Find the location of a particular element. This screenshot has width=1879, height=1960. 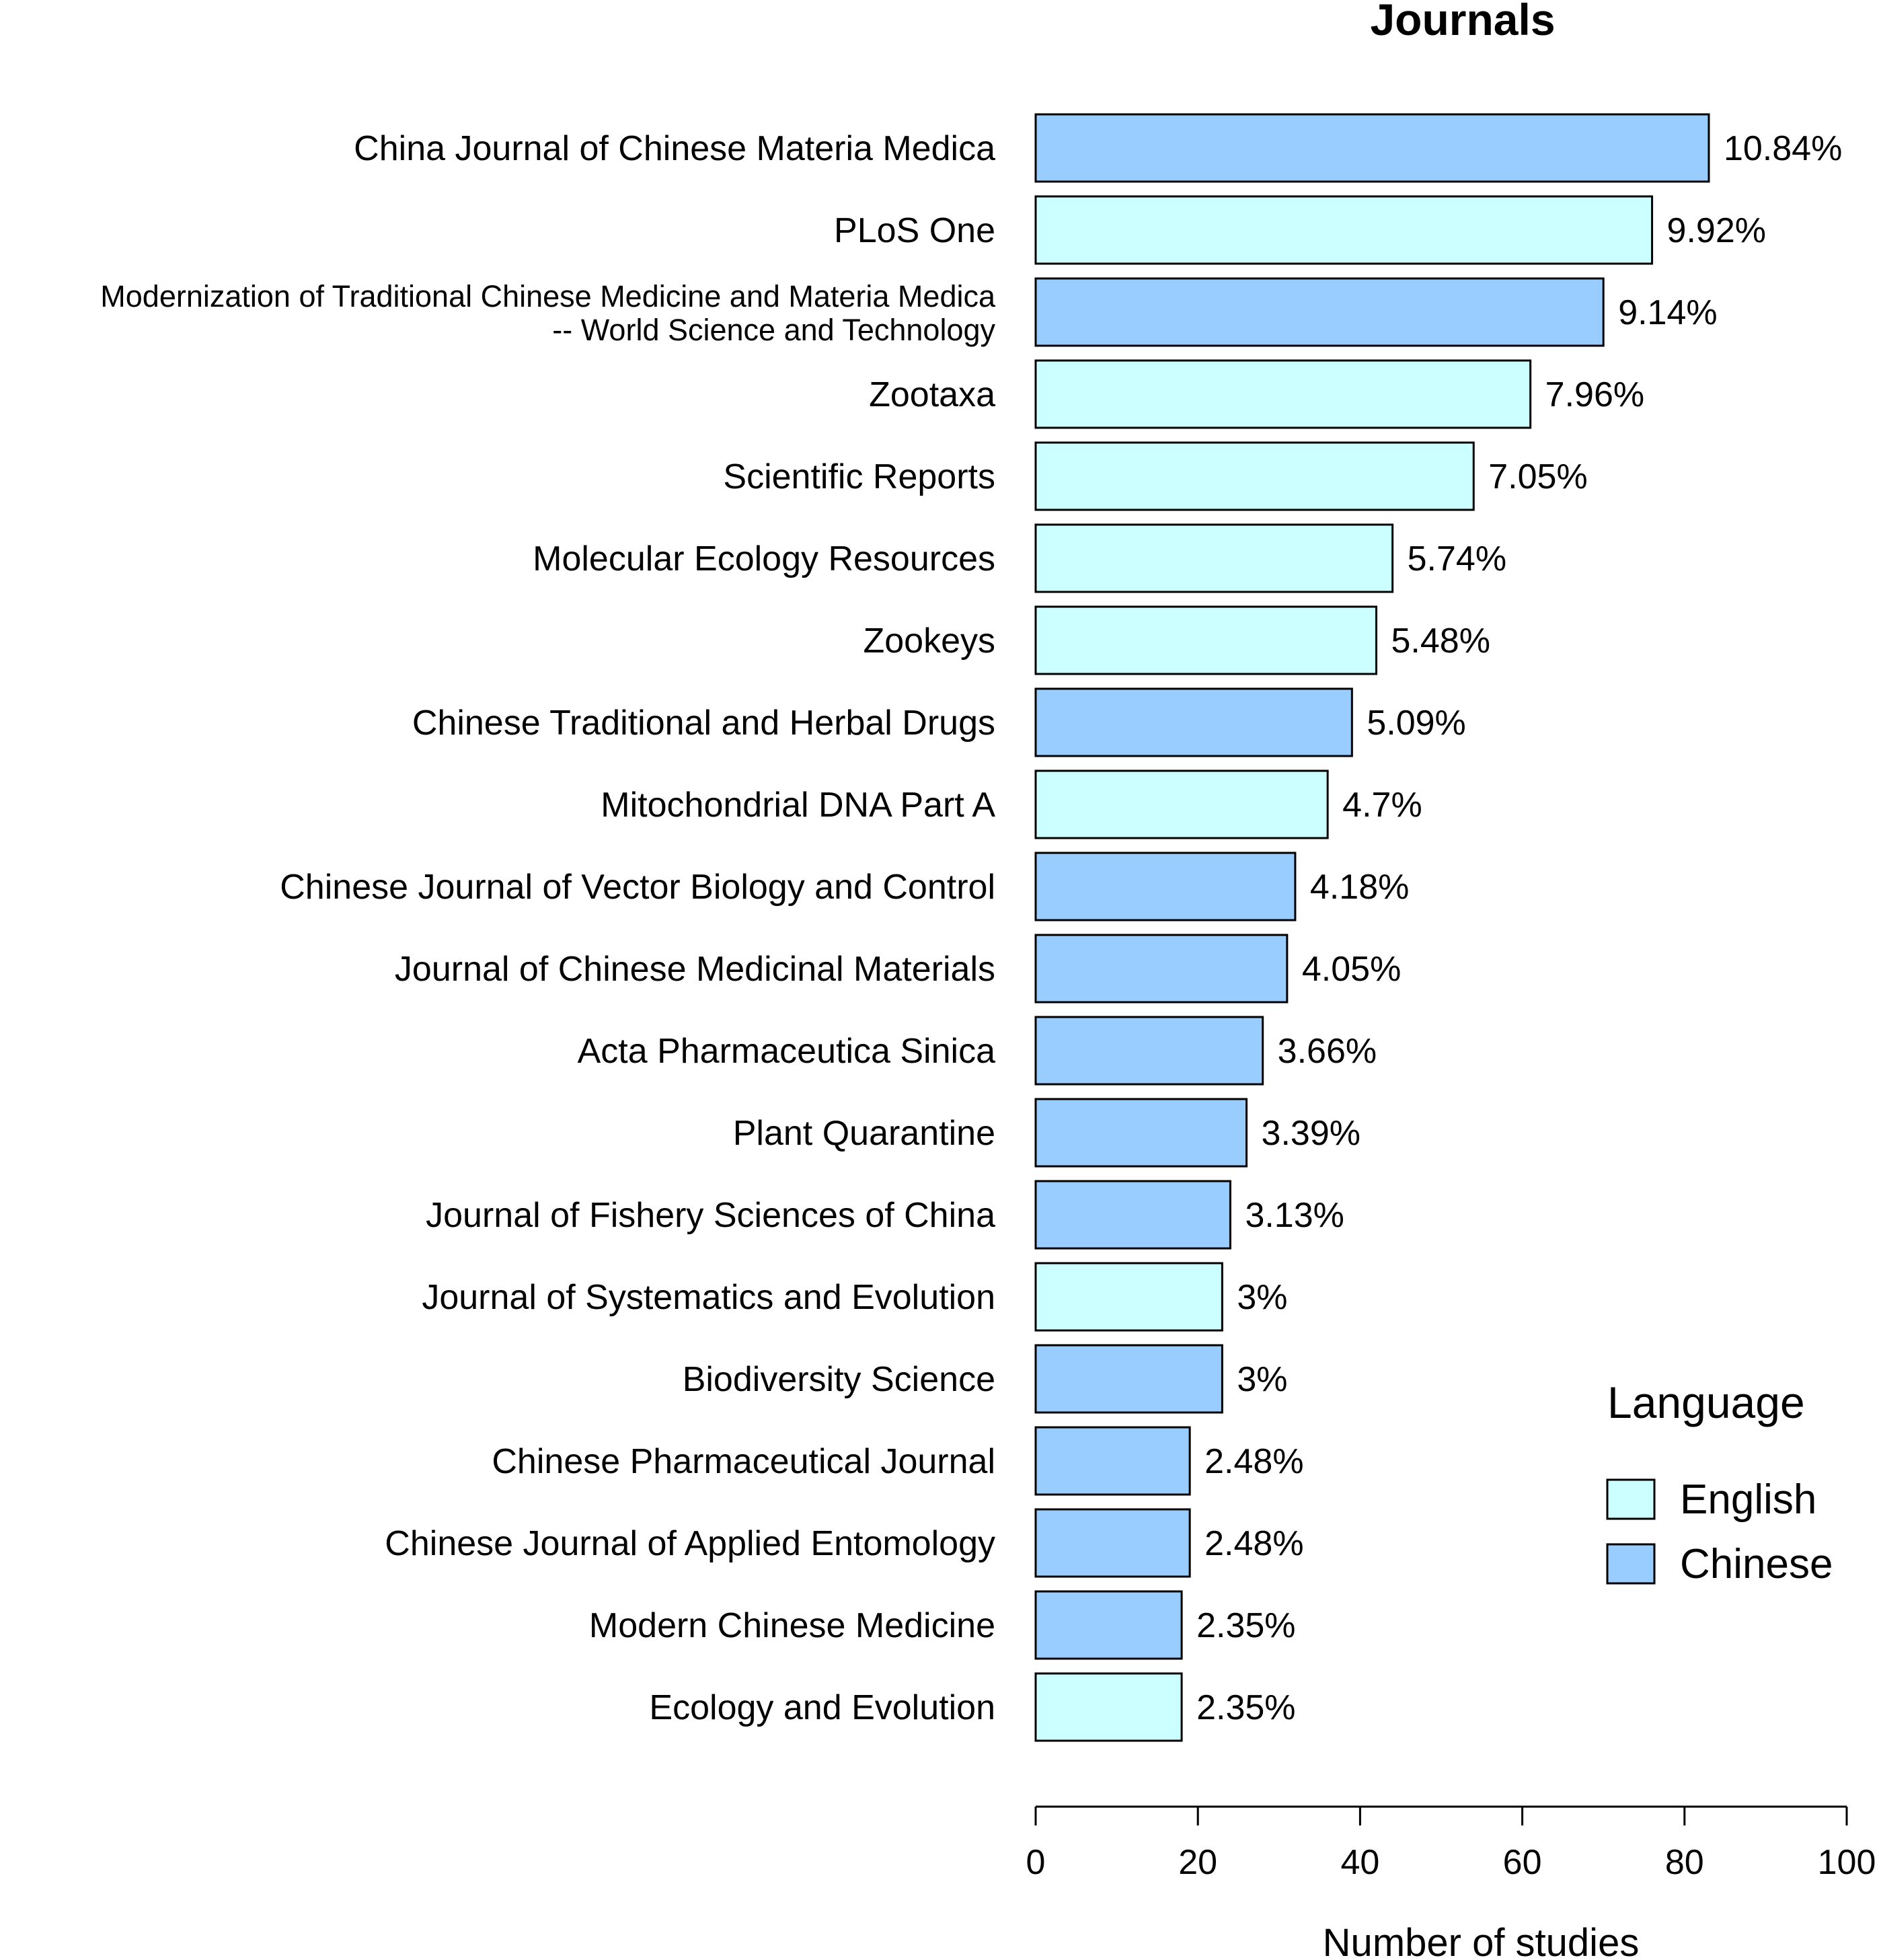

value-label-modern-chinese-medicine: 2.35% is located at coordinates (1245, 1625).